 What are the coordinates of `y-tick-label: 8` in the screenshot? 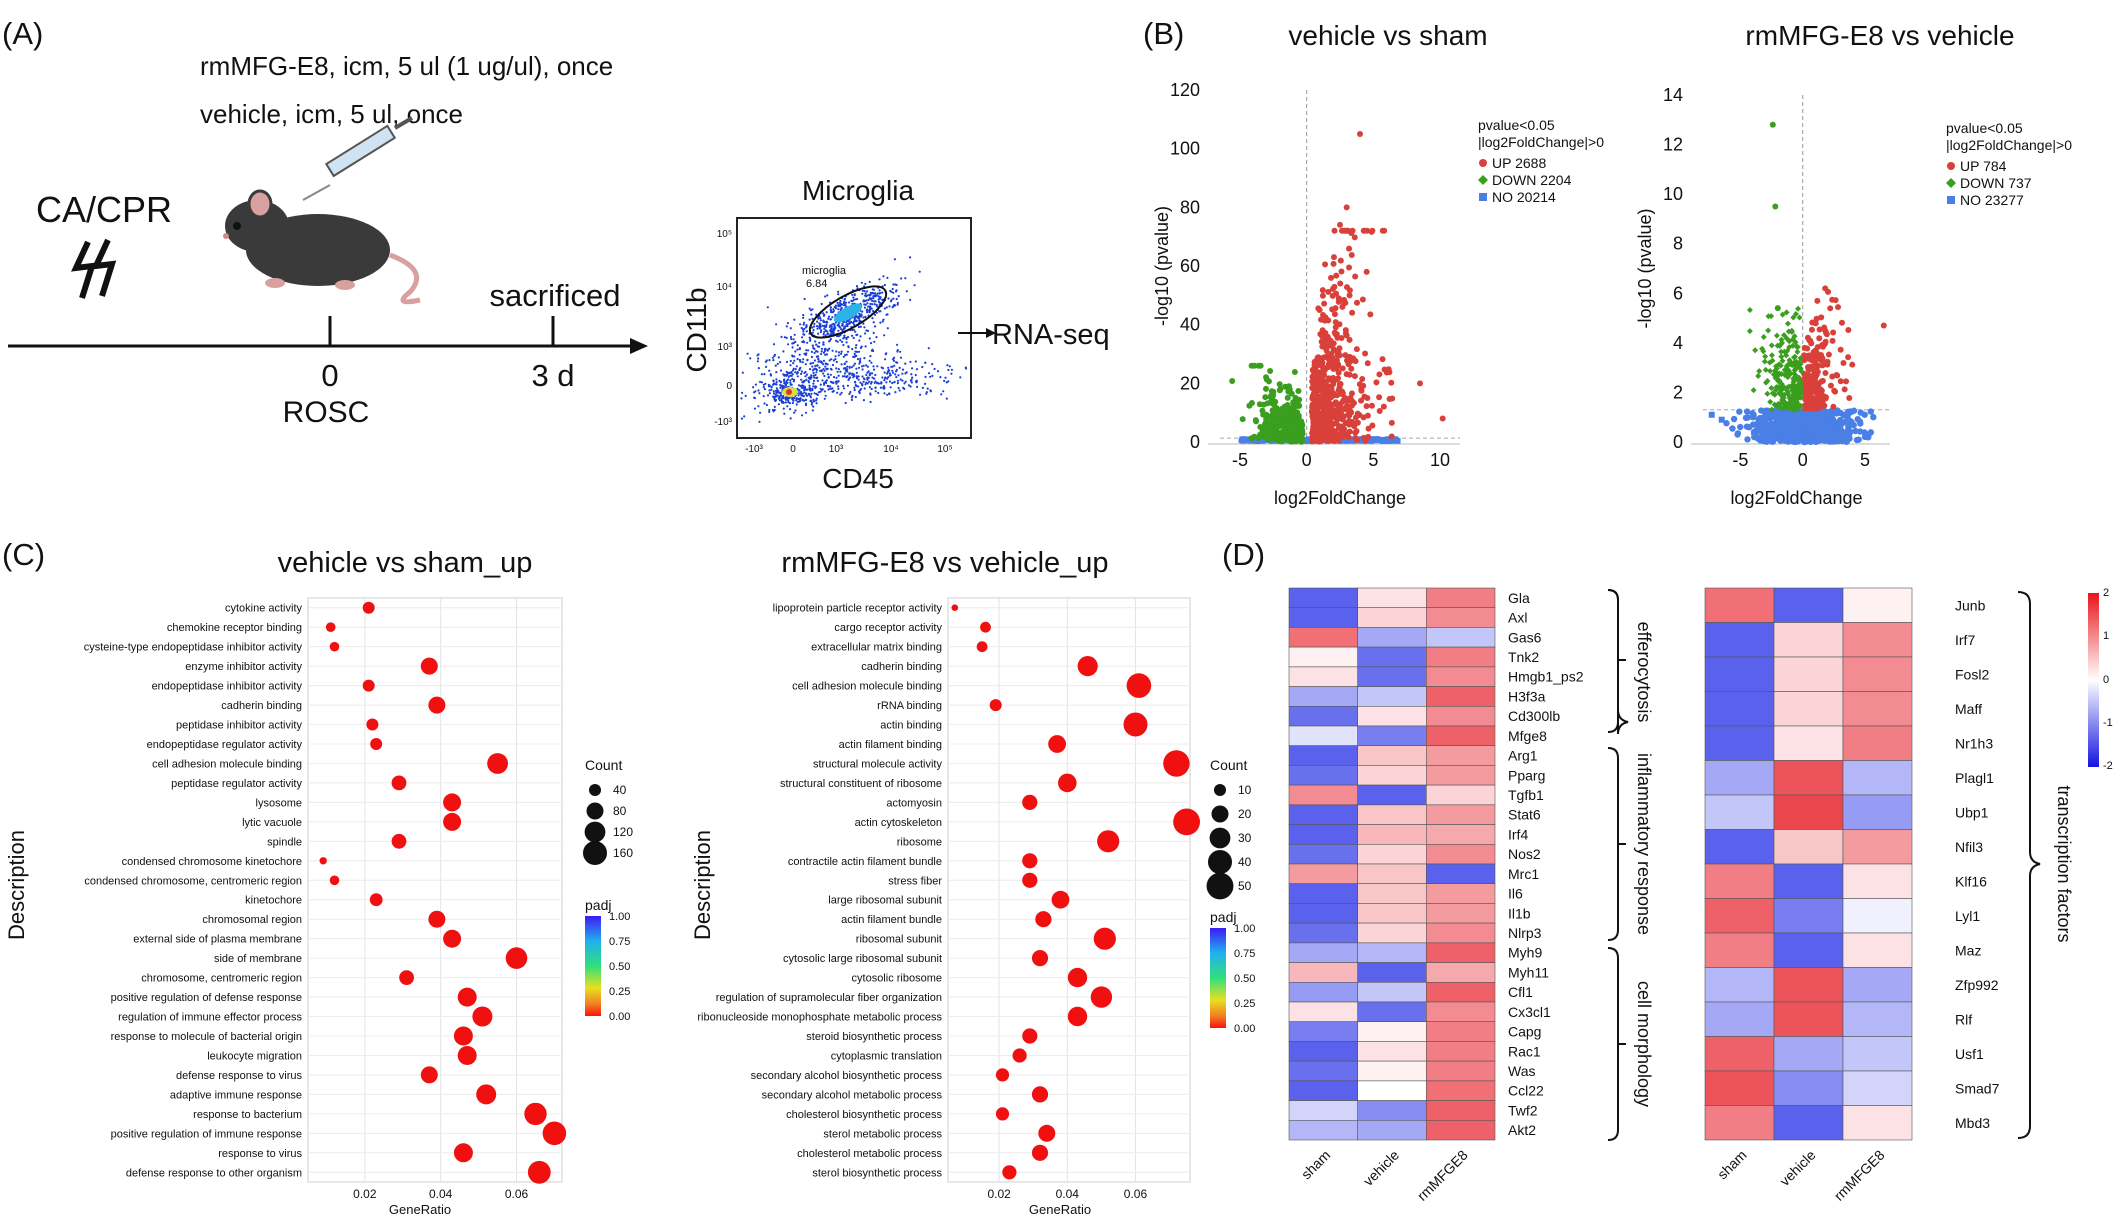 It's located at (1678, 244).